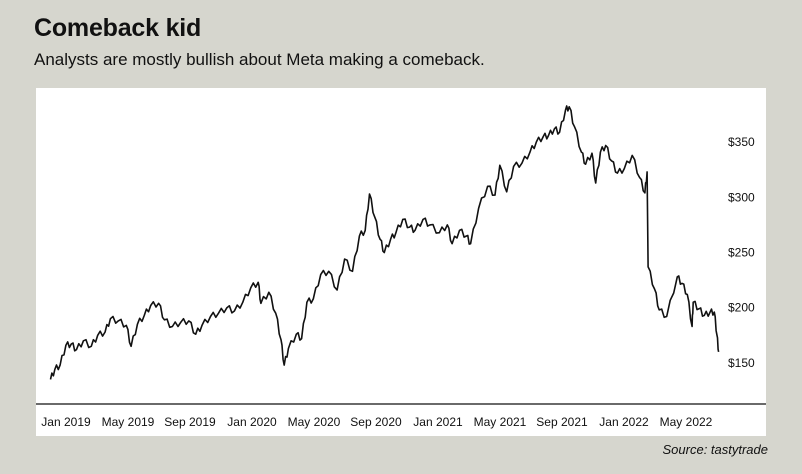 The image size is (802, 474). Describe the element at coordinates (118, 28) in the screenshot. I see `chart-title: Comeback kid` at that location.